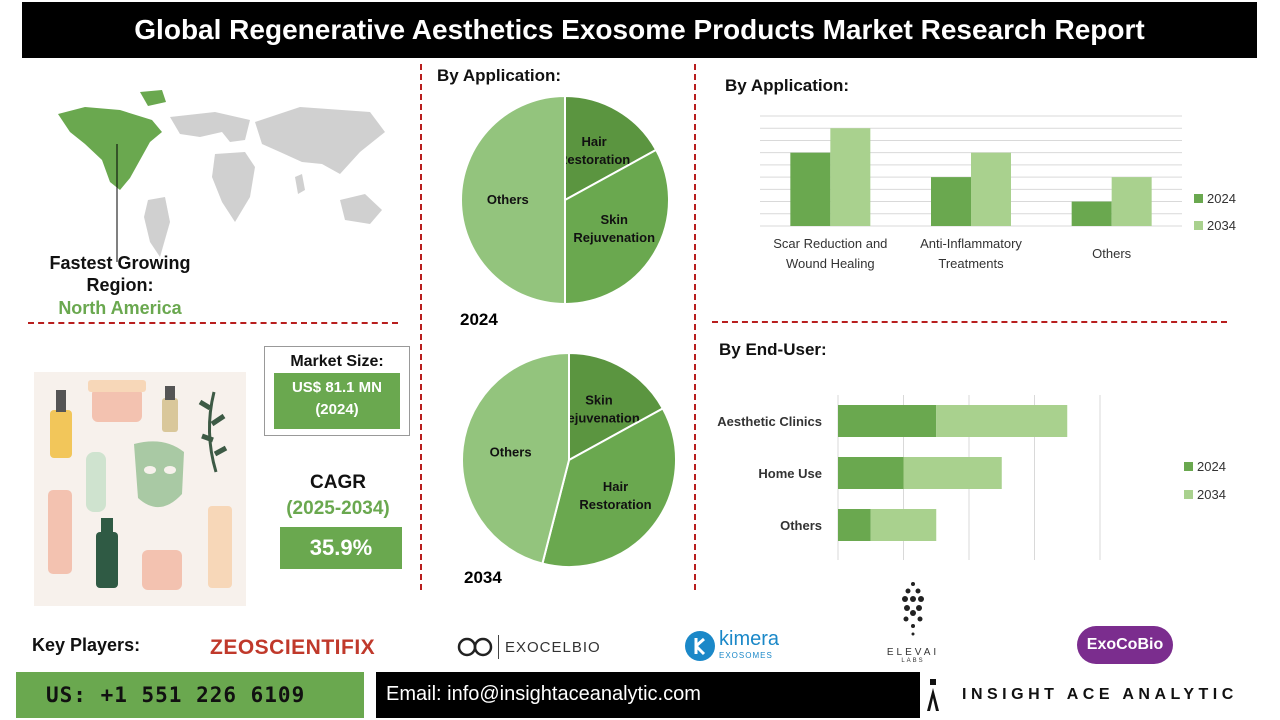 The height and width of the screenshot is (720, 1280). What do you see at coordinates (337, 409) in the screenshot?
I see `market-size-year: (2024)` at bounding box center [337, 409].